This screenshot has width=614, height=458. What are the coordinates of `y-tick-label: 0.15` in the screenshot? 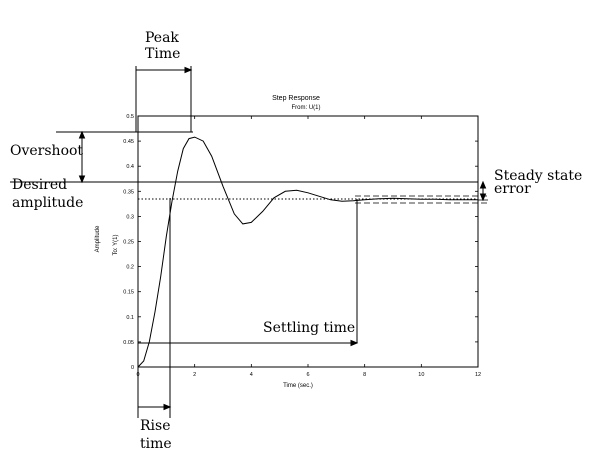 It's located at (128, 293).